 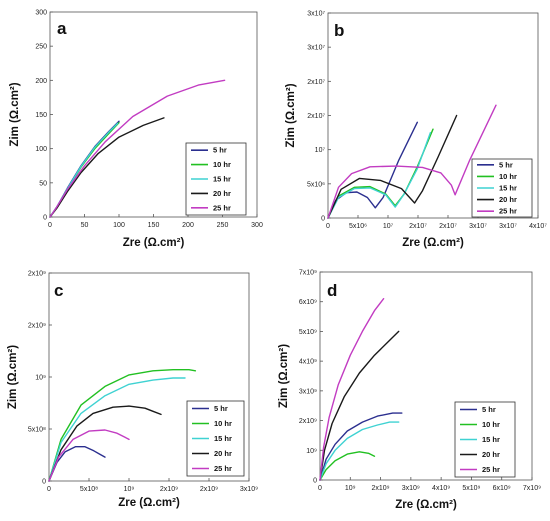 What do you see at coordinates (308, 302) in the screenshot?
I see `y-tick-label: 6x10⁹` at bounding box center [308, 302].